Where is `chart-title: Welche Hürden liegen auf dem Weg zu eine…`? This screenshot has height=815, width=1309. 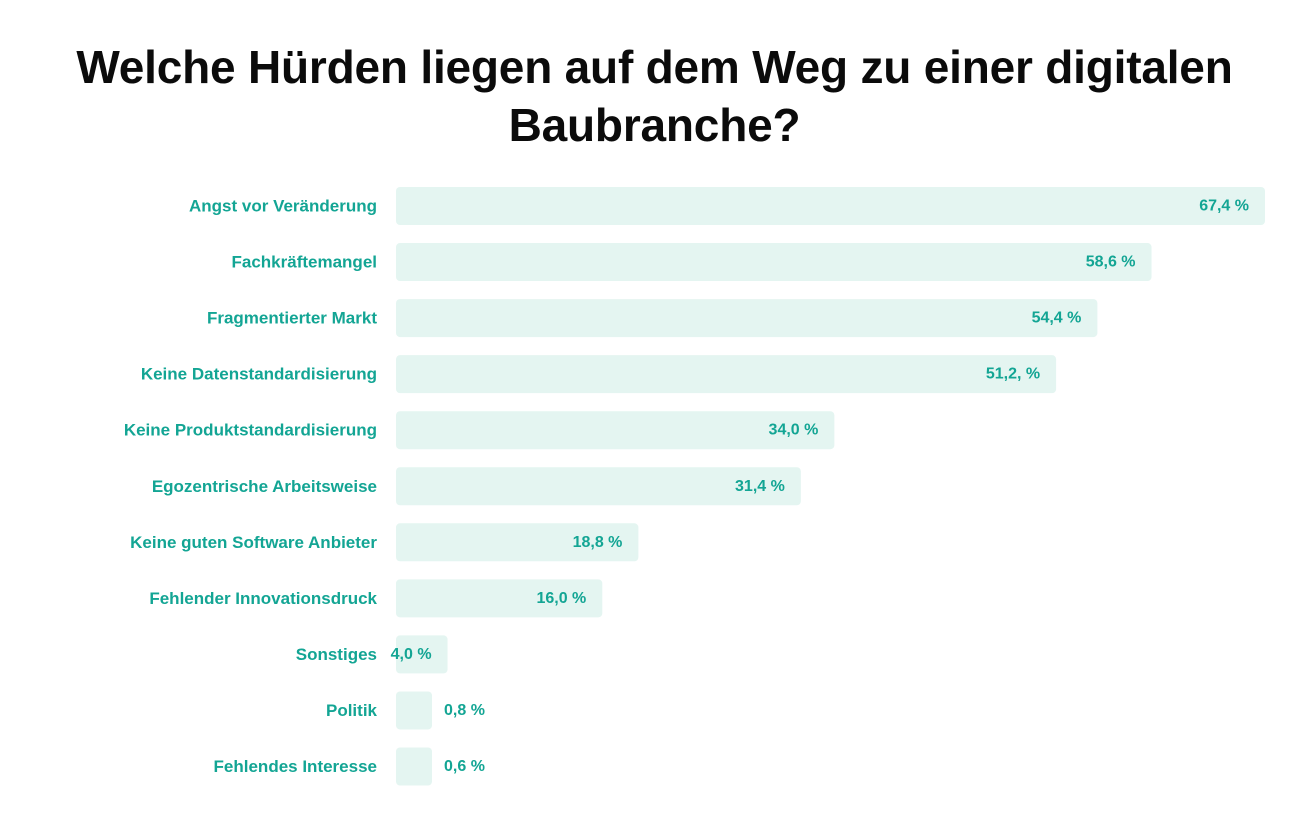
chart-title: Welche Hürden liegen auf dem Weg zu eine… is located at coordinates (654, 96).